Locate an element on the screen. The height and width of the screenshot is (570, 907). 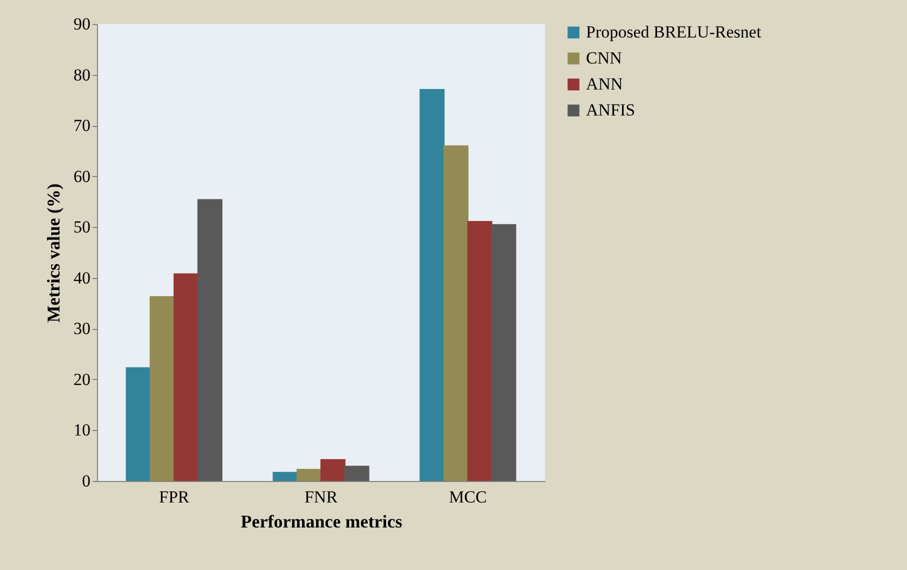
y-tick-label: 10 is located at coordinates (82, 430).